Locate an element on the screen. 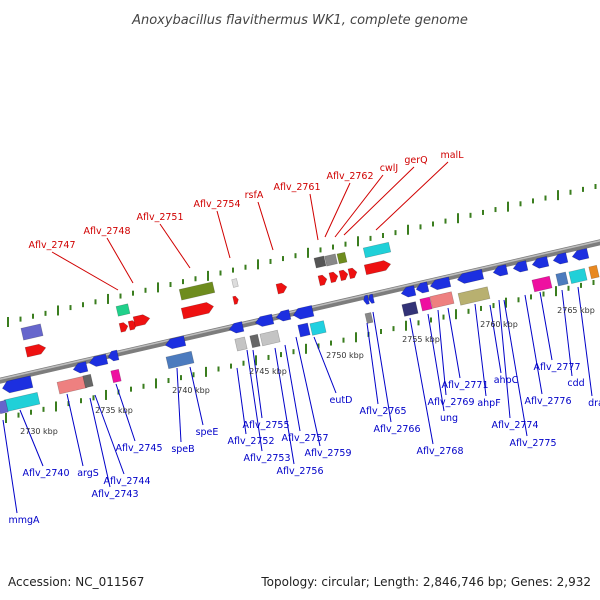 This screenshot has height=600, width=600. bottom-gene-label: cdd is located at coordinates (575, 383).